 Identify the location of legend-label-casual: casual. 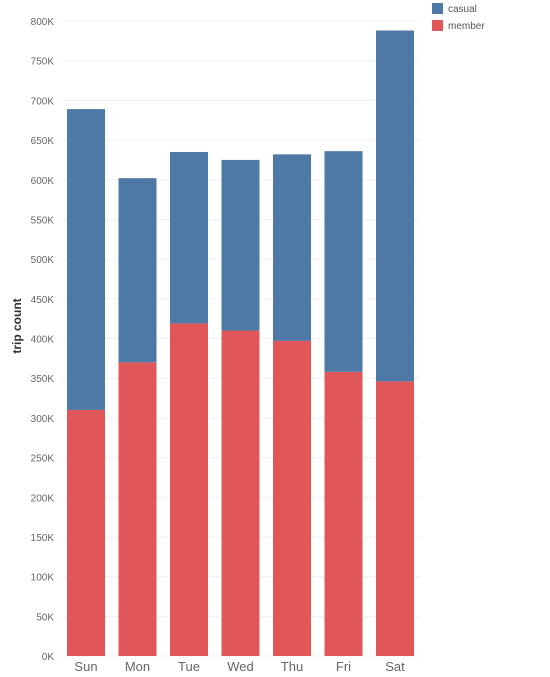
(462, 9).